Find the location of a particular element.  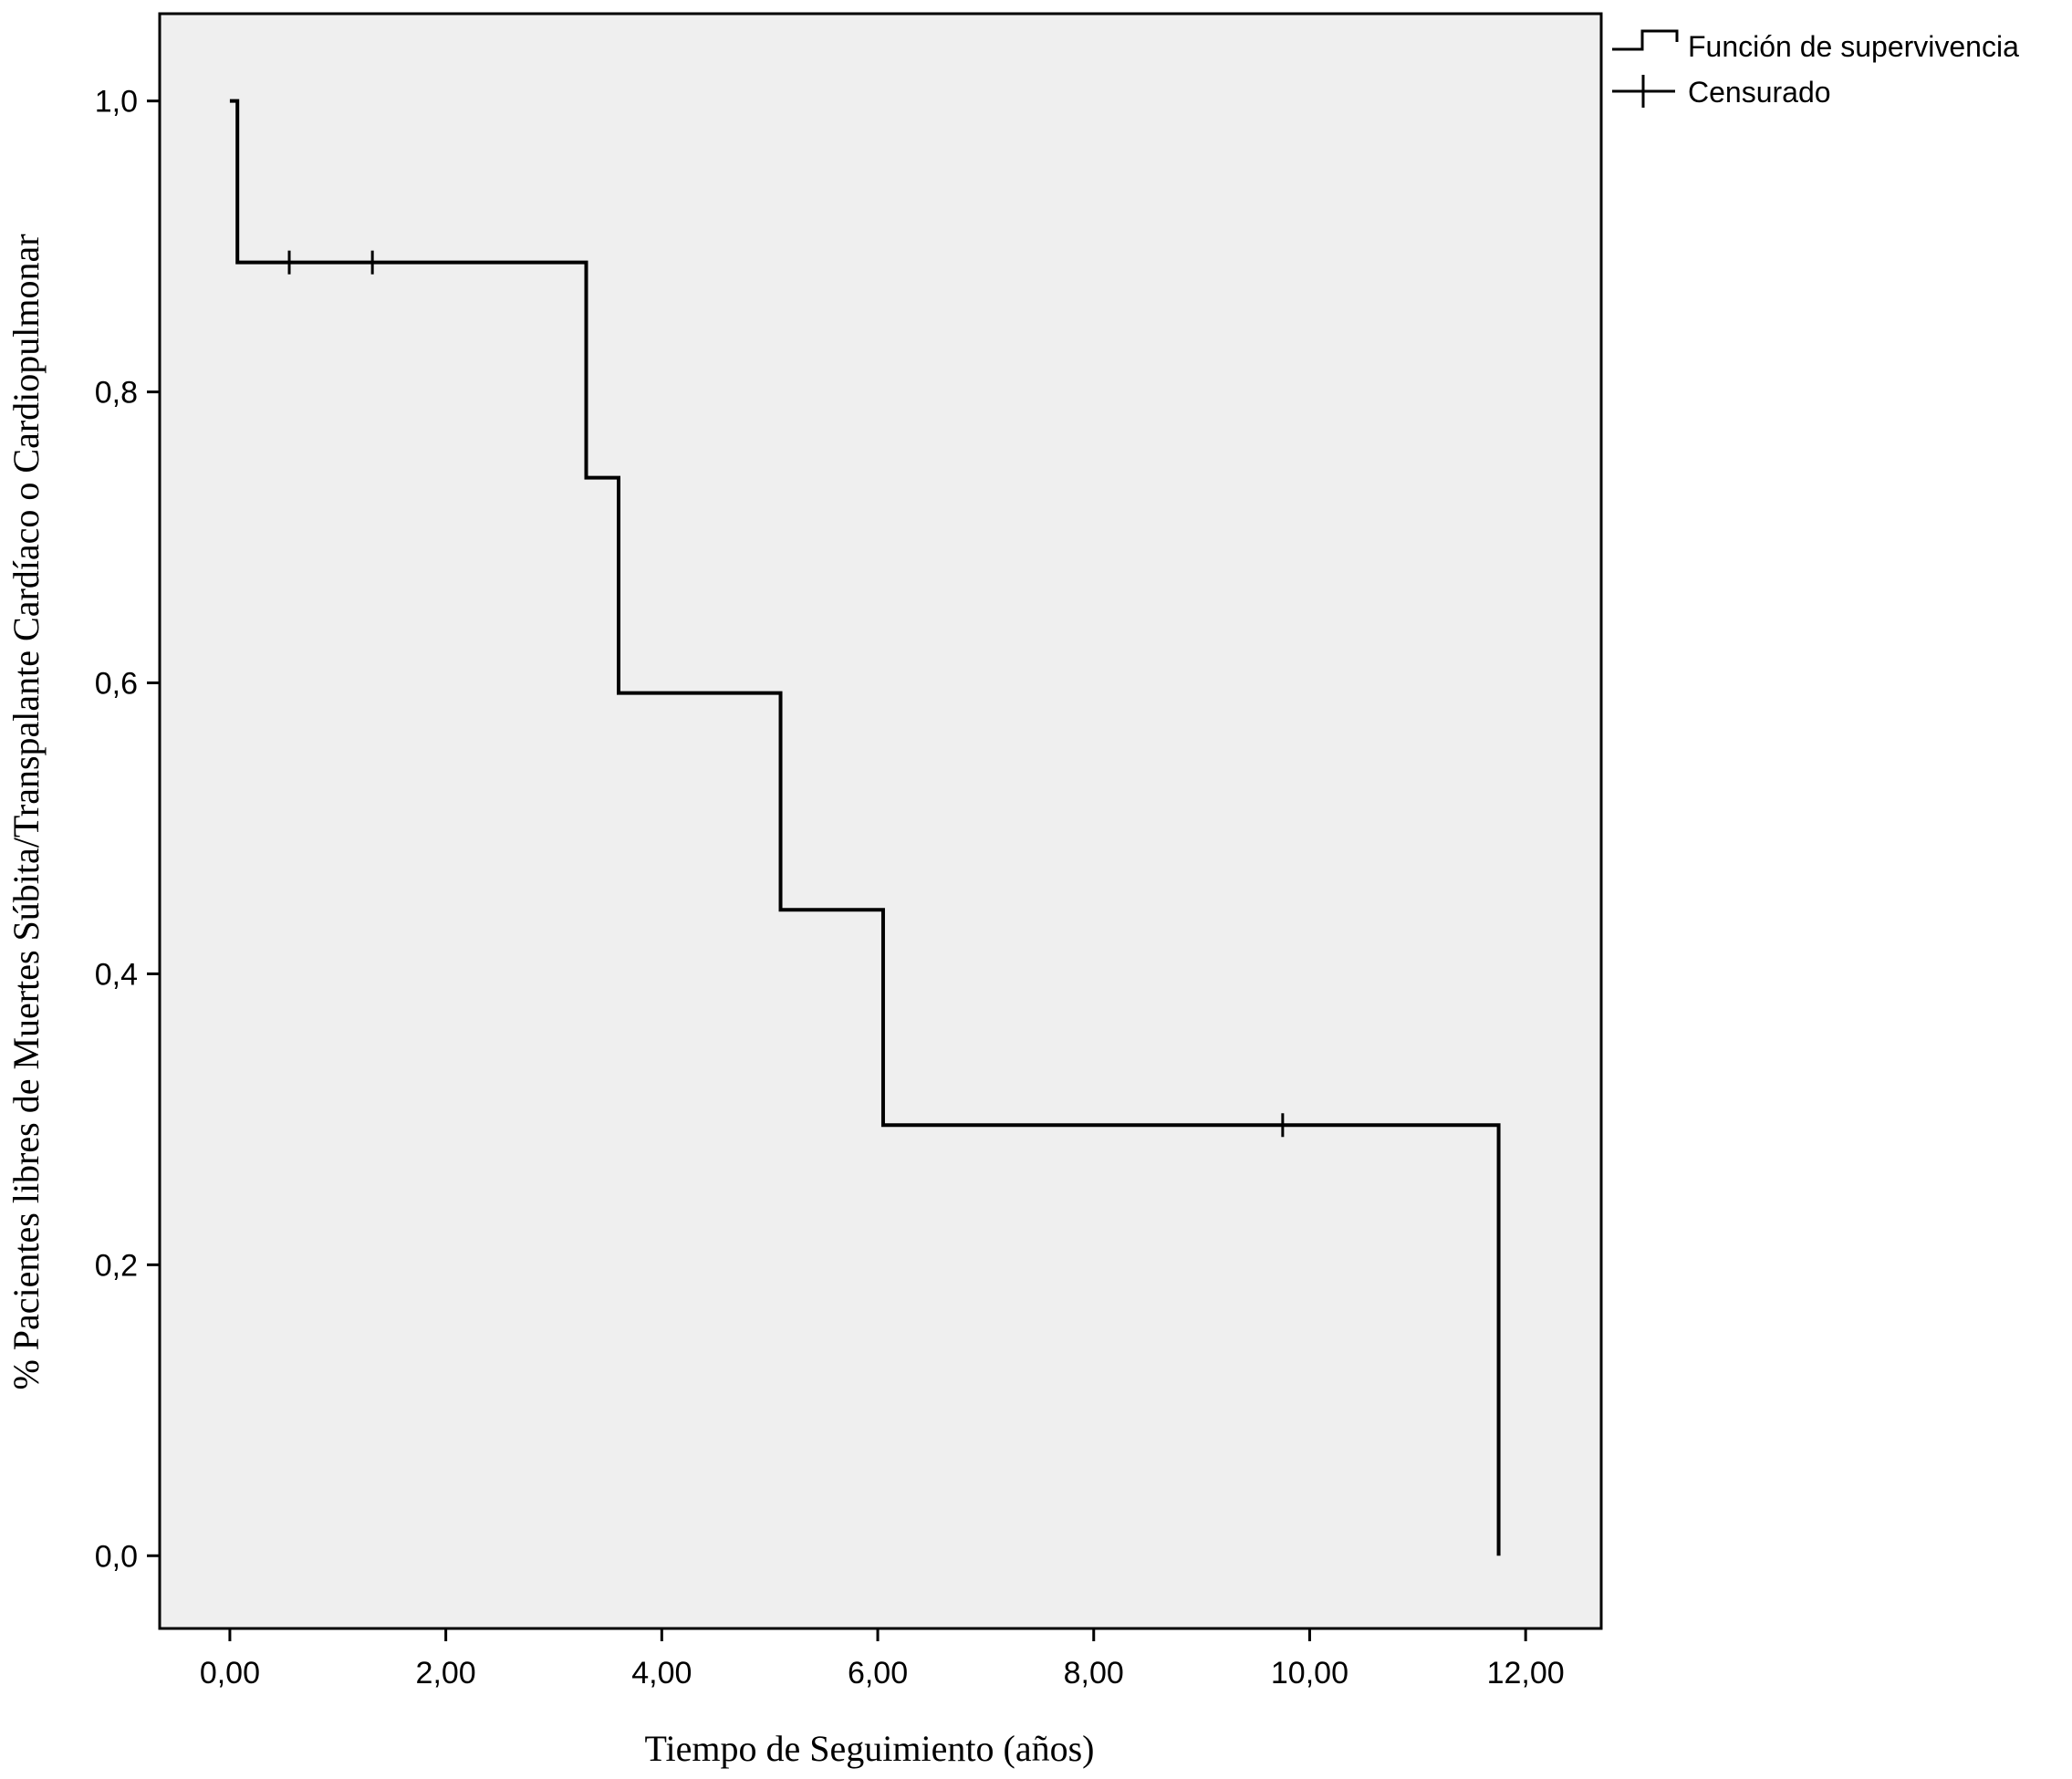

x-tick-label: 12,00 is located at coordinates (1526, 1674).